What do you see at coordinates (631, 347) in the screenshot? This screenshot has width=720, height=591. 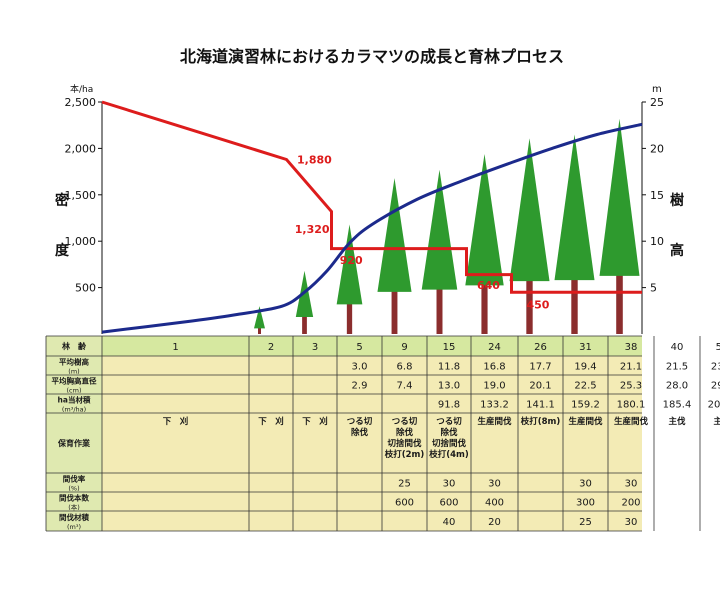 I see `table-cell: 38` at bounding box center [631, 347].